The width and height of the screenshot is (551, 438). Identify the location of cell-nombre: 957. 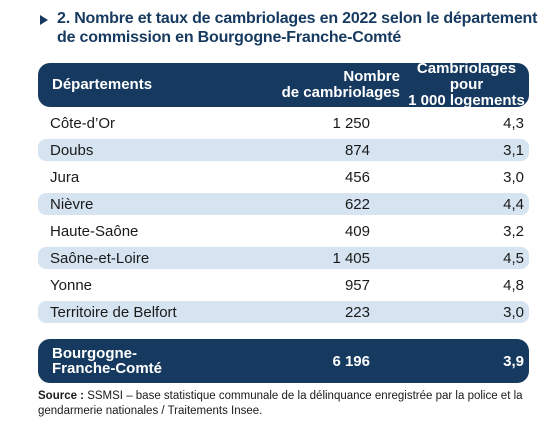
(357, 285).